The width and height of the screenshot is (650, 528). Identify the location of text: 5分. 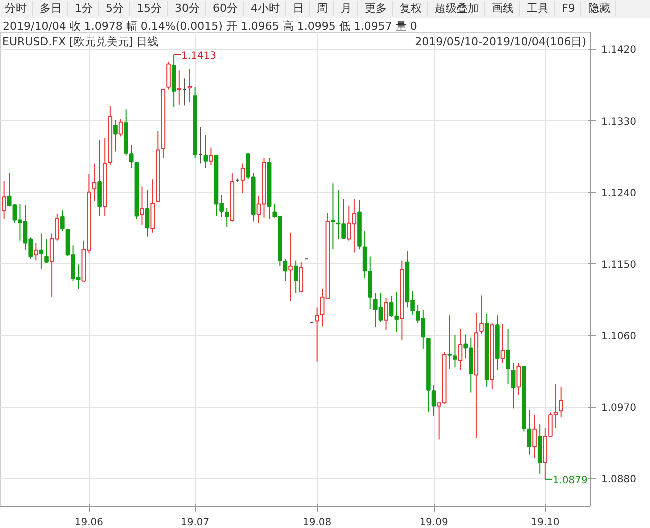
(115, 8).